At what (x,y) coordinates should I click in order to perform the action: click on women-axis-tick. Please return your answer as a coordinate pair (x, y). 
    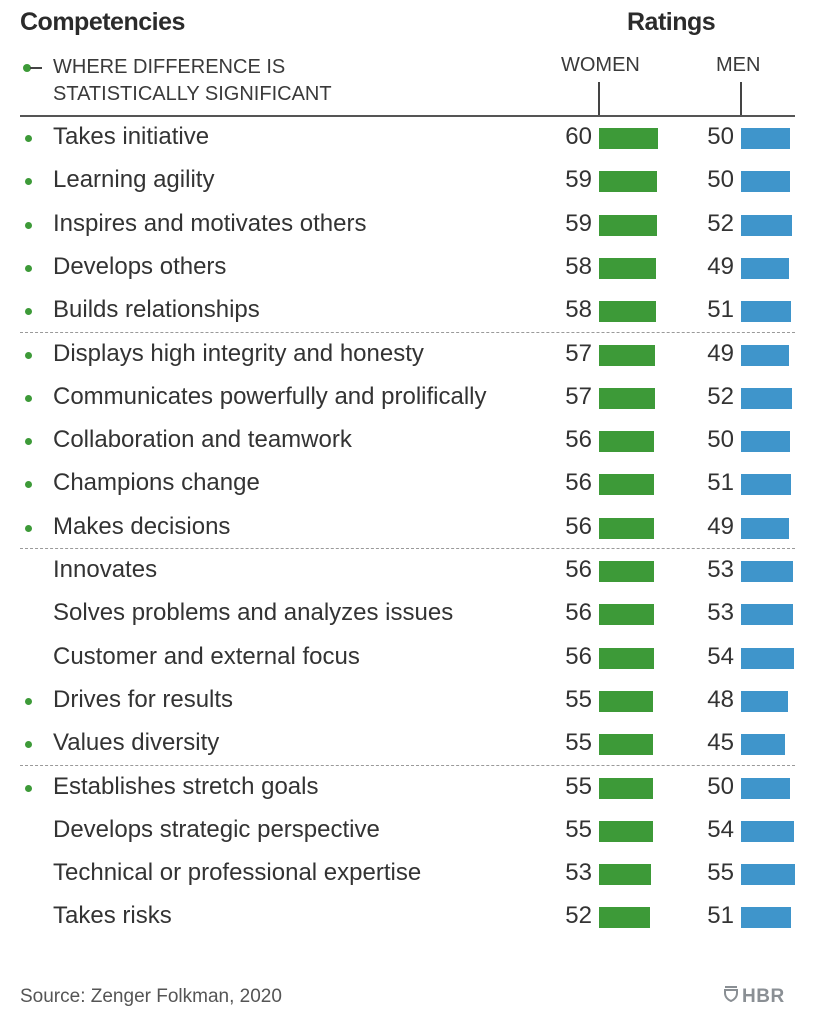
    Looking at the image, I should click on (599, 99).